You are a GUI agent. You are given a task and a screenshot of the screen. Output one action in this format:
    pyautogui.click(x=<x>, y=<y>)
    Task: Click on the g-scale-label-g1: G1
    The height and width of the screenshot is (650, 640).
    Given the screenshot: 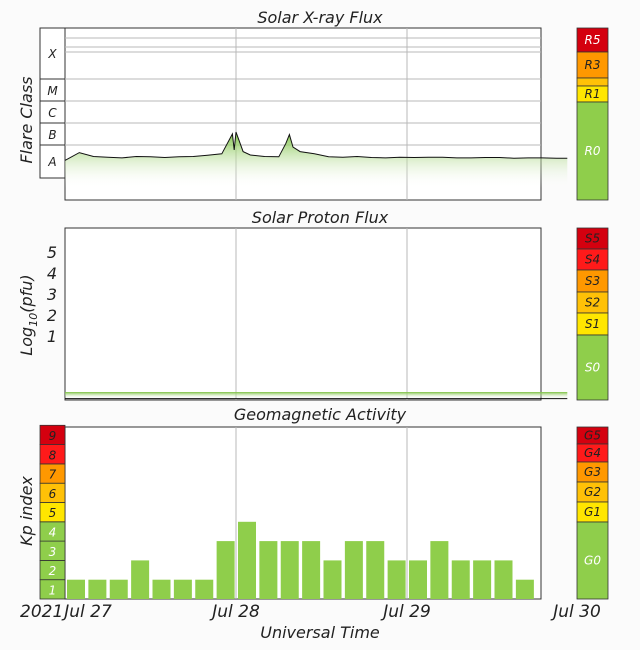 What is the action you would take?
    pyautogui.click(x=592, y=512)
    